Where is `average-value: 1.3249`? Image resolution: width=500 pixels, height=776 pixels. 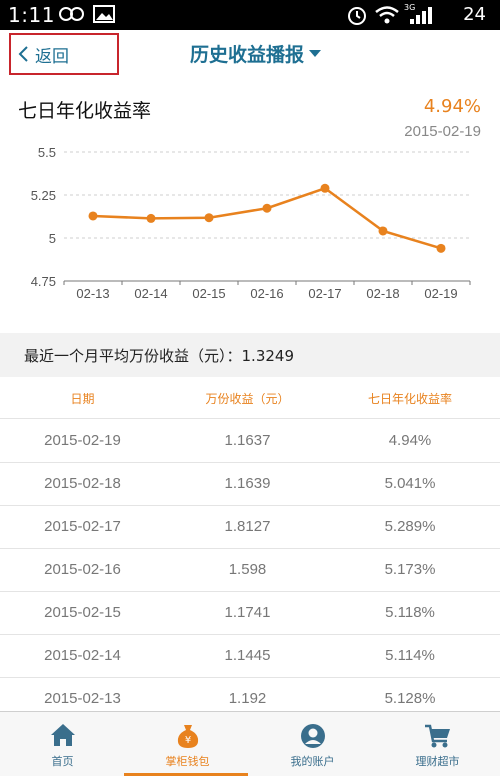 average-value: 1.3249 is located at coordinates (268, 356).